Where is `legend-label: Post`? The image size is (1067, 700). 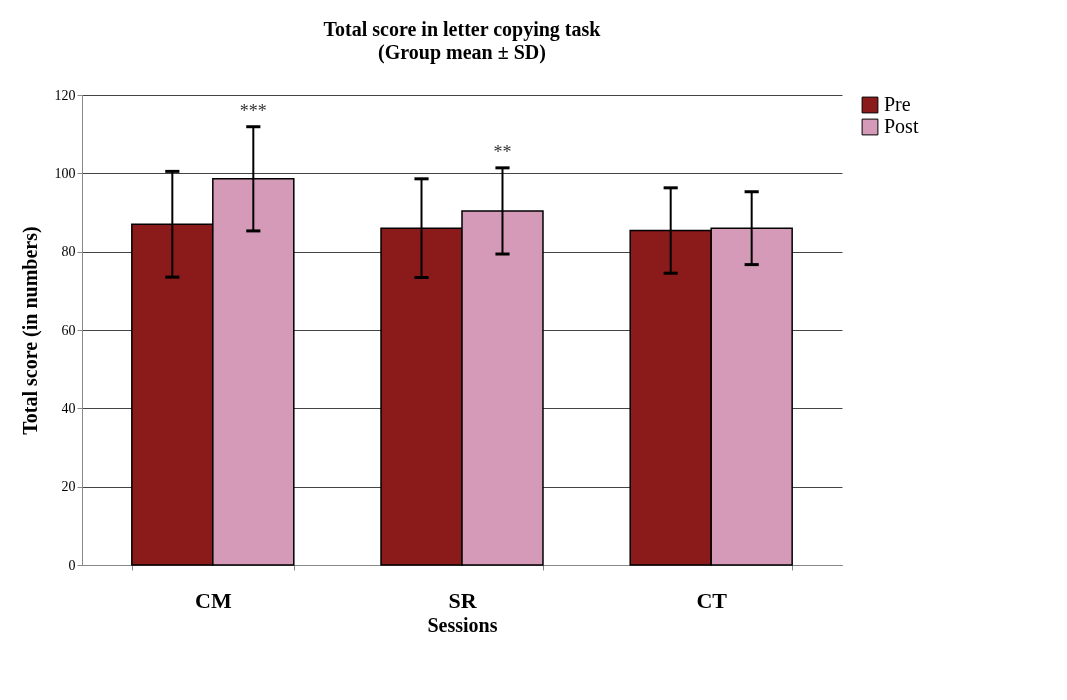 legend-label: Post is located at coordinates (901, 126).